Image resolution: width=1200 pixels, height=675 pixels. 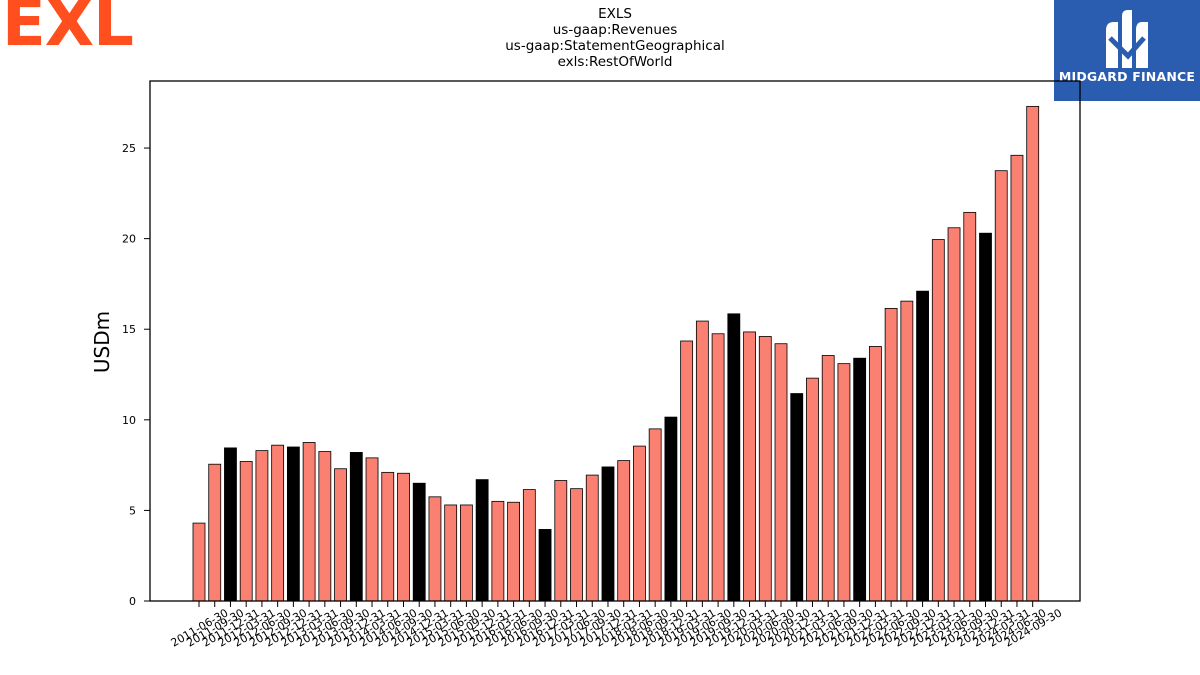 I want to click on y-tick-label: 15, so click(x=129, y=329).